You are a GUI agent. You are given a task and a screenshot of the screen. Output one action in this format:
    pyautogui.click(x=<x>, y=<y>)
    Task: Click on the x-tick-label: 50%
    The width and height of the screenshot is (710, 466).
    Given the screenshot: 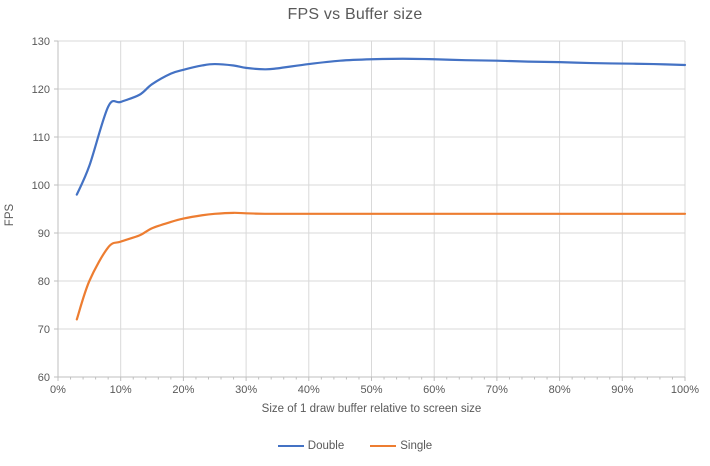 What is the action you would take?
    pyautogui.click(x=371, y=390)
    